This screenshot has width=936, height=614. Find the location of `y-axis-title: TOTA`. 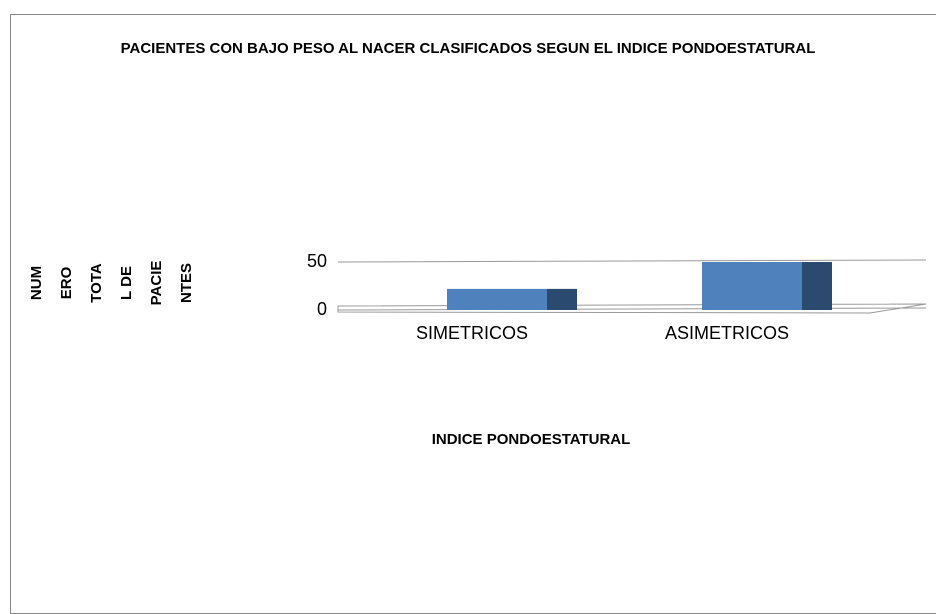

y-axis-title: TOTA is located at coordinates (96, 283).